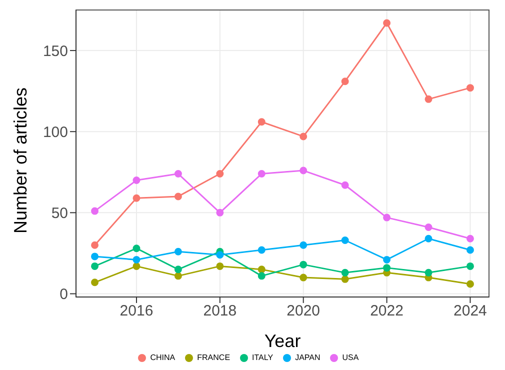 The height and width of the screenshot is (370, 505). I want to click on legend-label: JAPAN, so click(307, 357).